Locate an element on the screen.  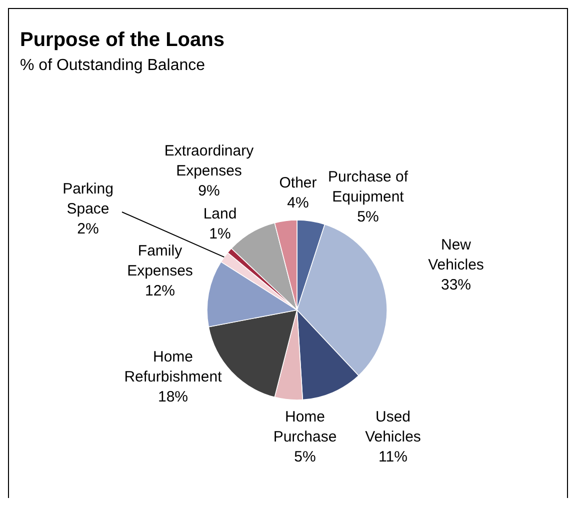
data-label: 11% is located at coordinates (393, 457).